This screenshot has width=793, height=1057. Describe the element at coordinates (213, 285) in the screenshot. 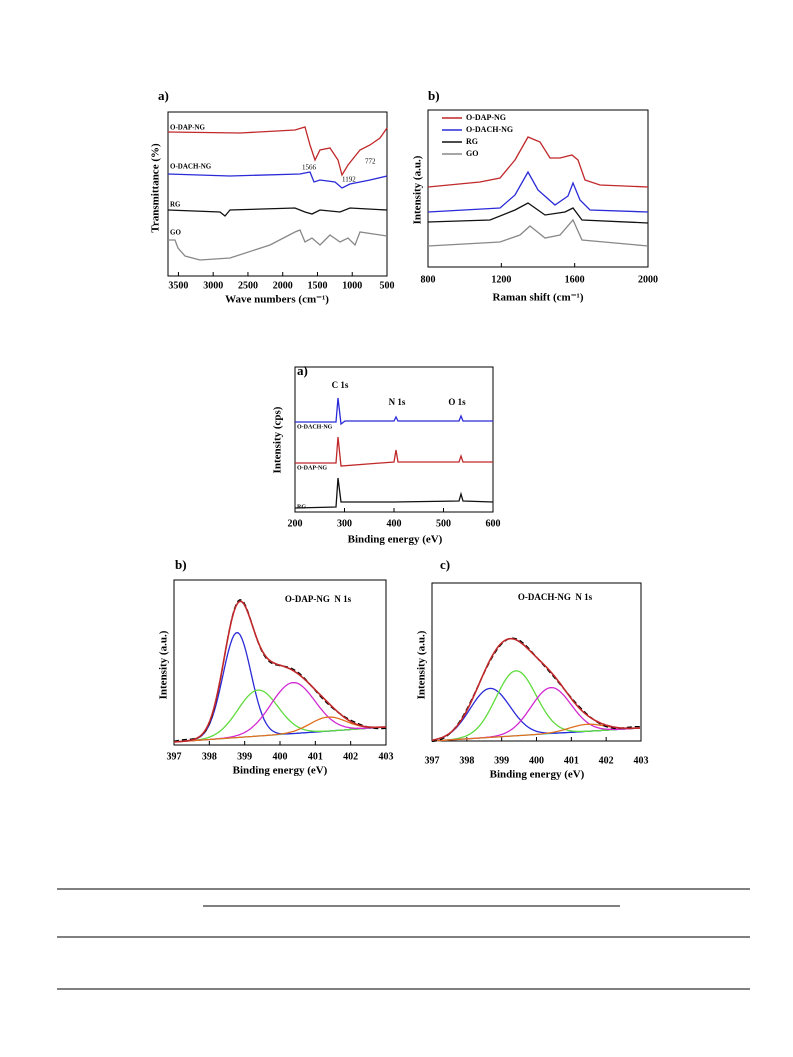

I see `x-tick-label: 3000` at that location.